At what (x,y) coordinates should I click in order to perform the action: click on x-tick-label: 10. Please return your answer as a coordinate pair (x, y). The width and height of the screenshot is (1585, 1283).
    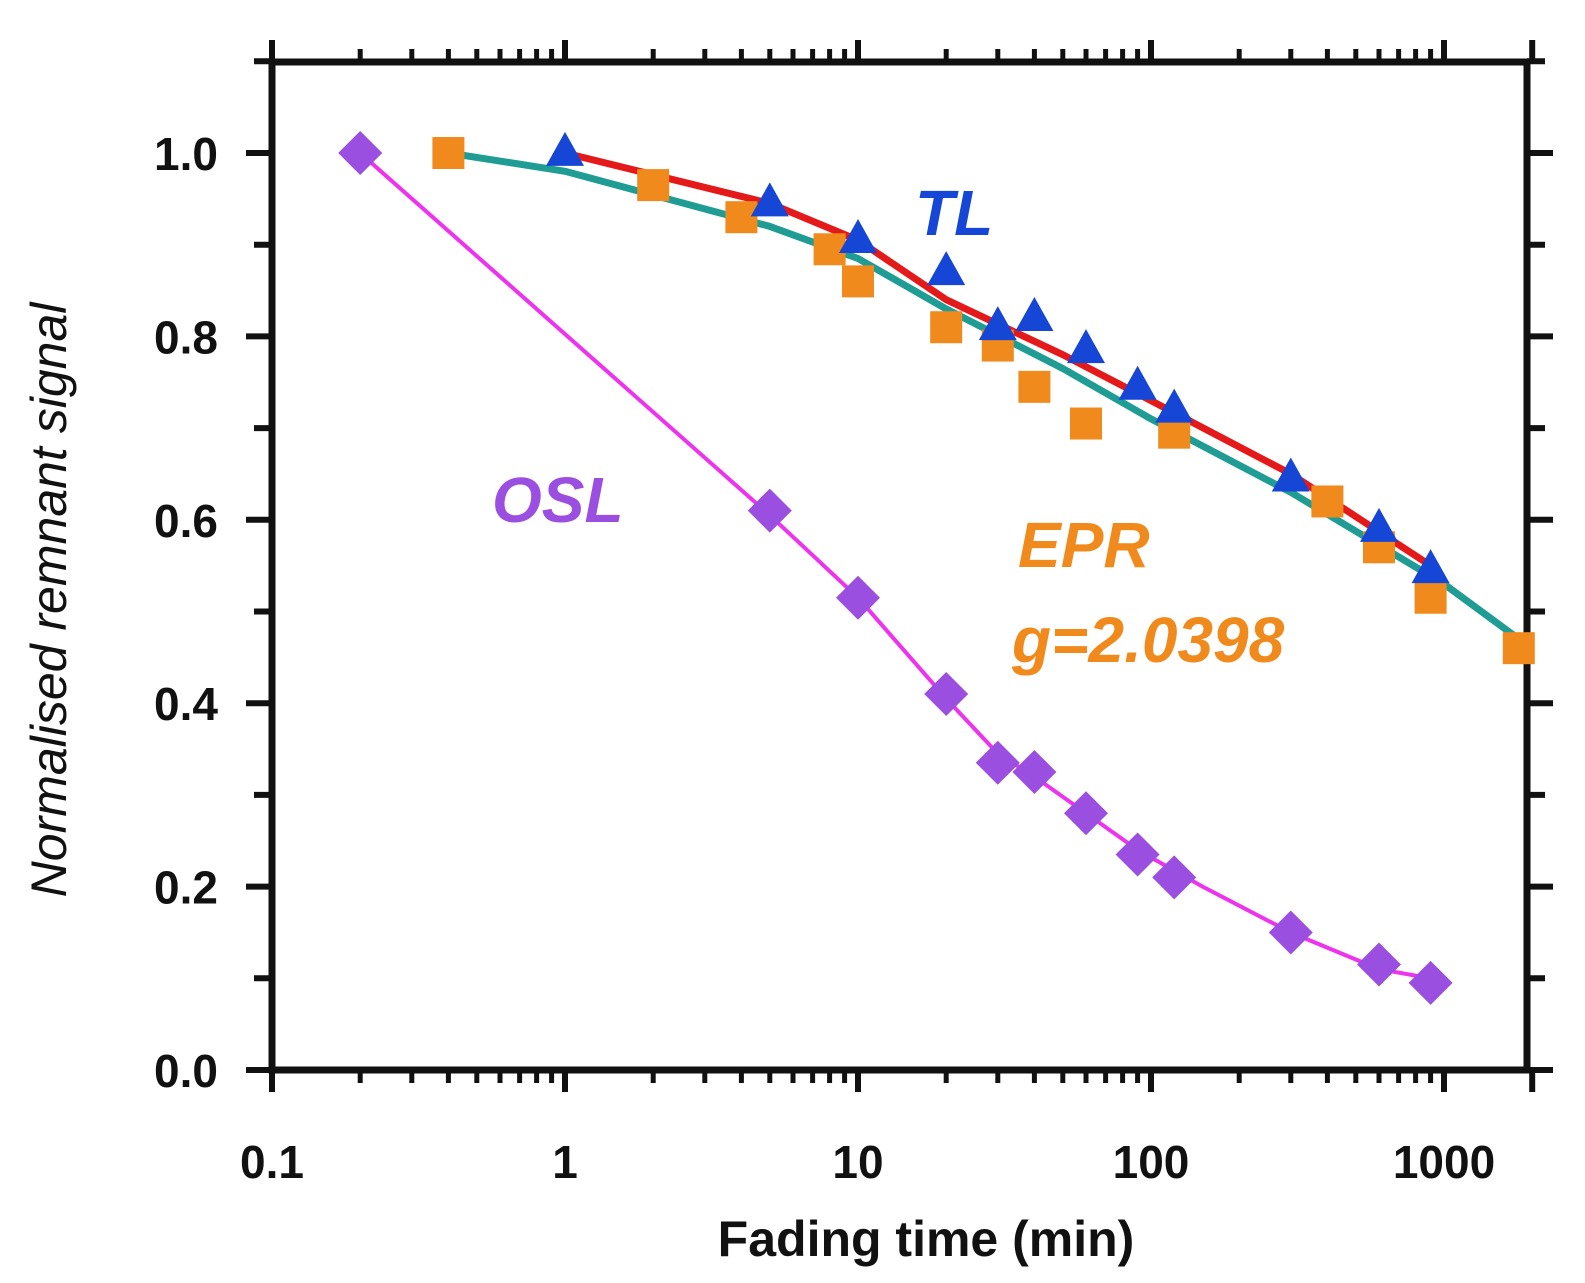
    Looking at the image, I should click on (857, 1162).